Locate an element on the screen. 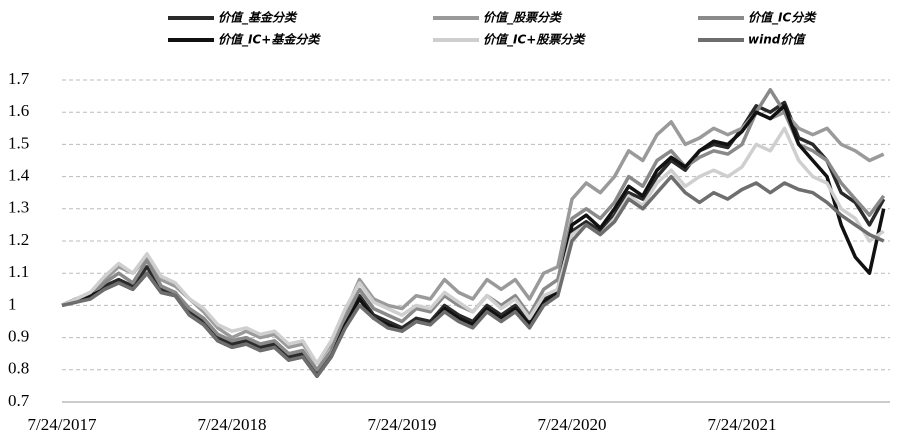 Image resolution: width=900 pixels, height=436 pixels. legend-label: wind价值 is located at coordinates (777, 40).